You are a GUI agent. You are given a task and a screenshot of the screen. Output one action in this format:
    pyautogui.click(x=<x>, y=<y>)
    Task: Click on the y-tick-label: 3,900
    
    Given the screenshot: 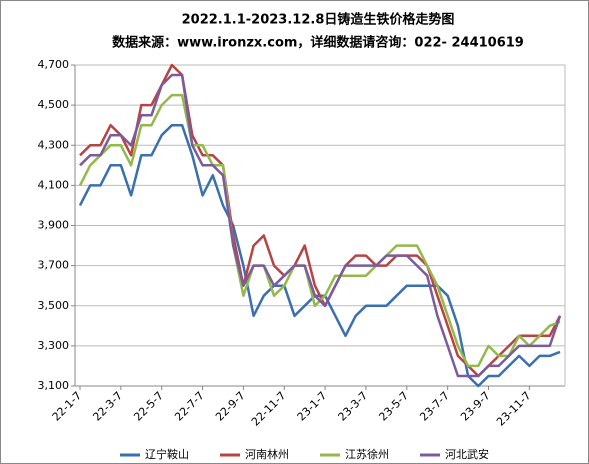 What is the action you would take?
    pyautogui.click(x=54, y=225)
    